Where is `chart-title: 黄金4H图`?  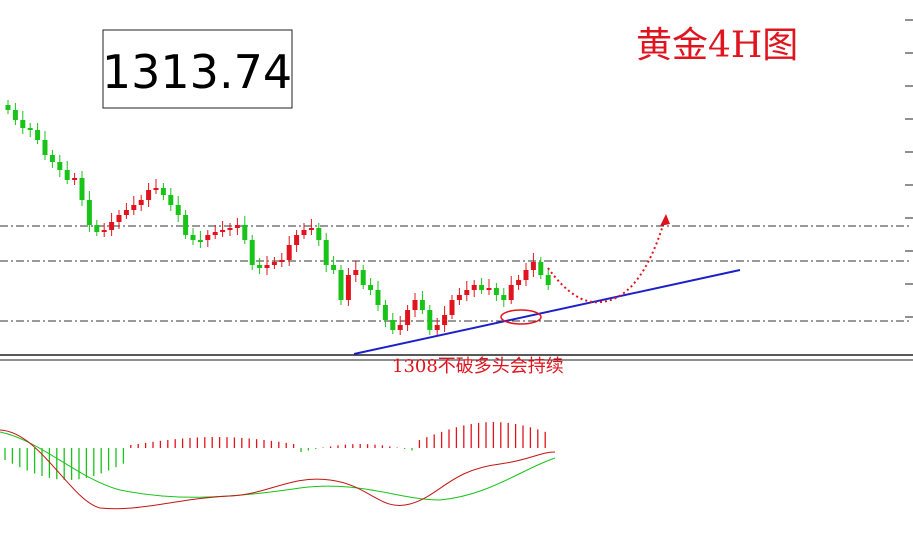 chart-title: 黄金4H图 is located at coordinates (717, 45).